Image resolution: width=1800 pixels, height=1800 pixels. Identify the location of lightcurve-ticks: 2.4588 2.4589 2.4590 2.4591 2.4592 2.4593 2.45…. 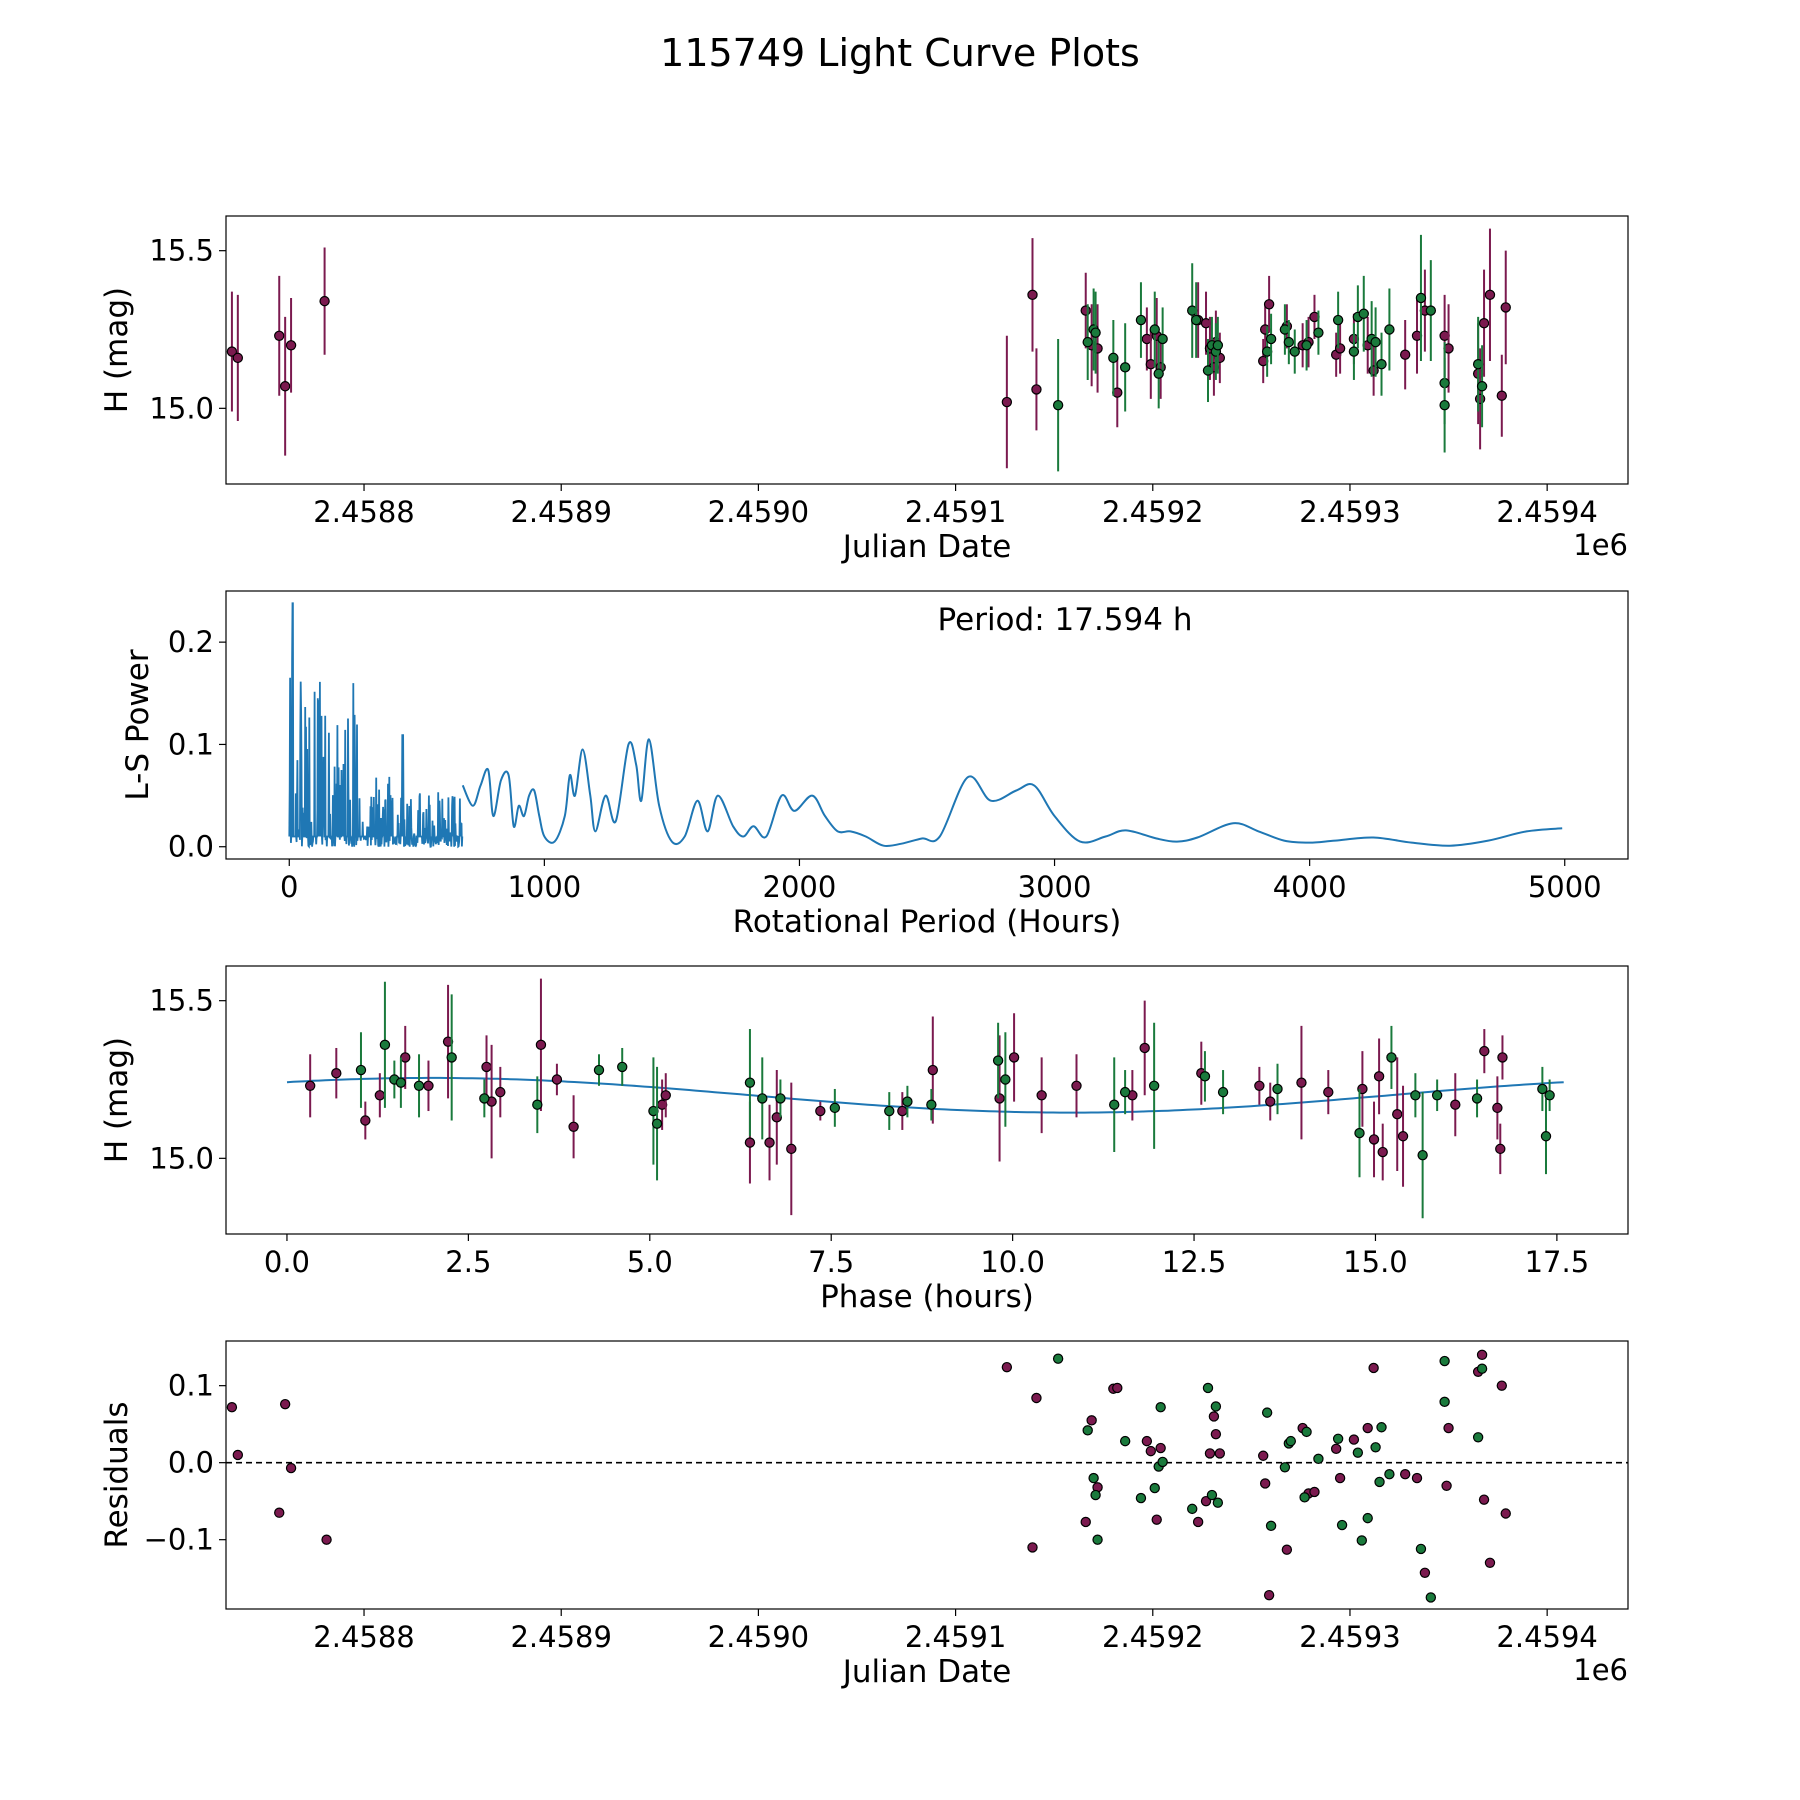
(873, 381).